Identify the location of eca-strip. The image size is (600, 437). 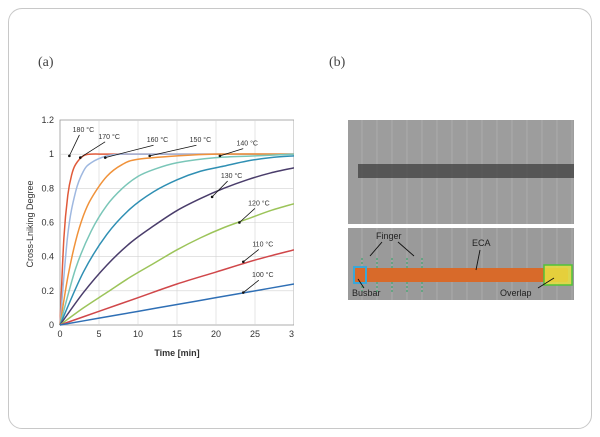
(461, 275).